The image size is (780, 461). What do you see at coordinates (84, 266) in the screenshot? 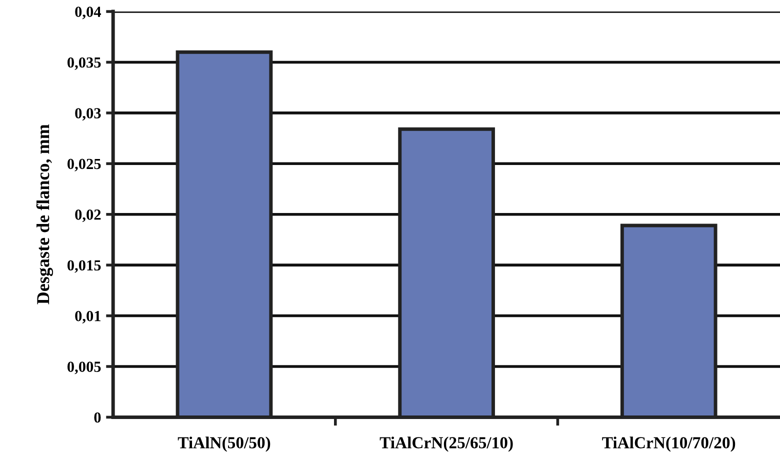
I see `y-tick-label: 0,015` at bounding box center [84, 266].